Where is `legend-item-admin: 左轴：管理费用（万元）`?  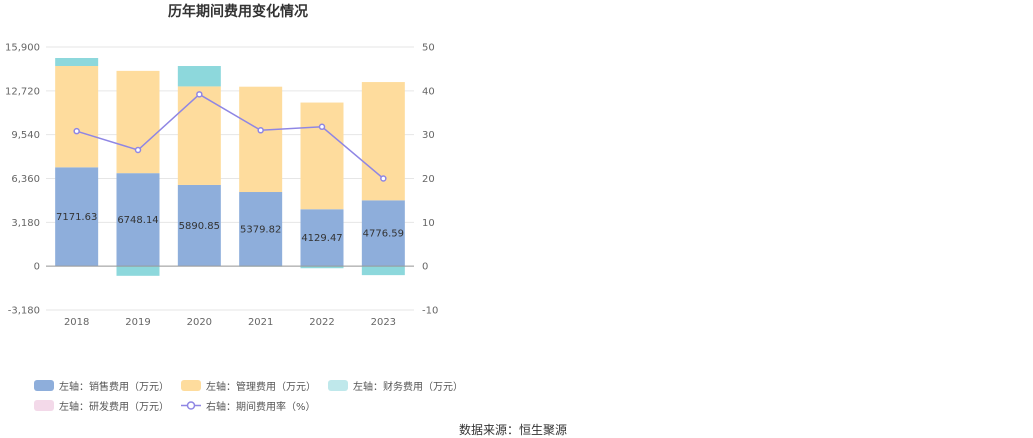 legend-item-admin: 左轴：管理费用（万元） is located at coordinates (248, 385).